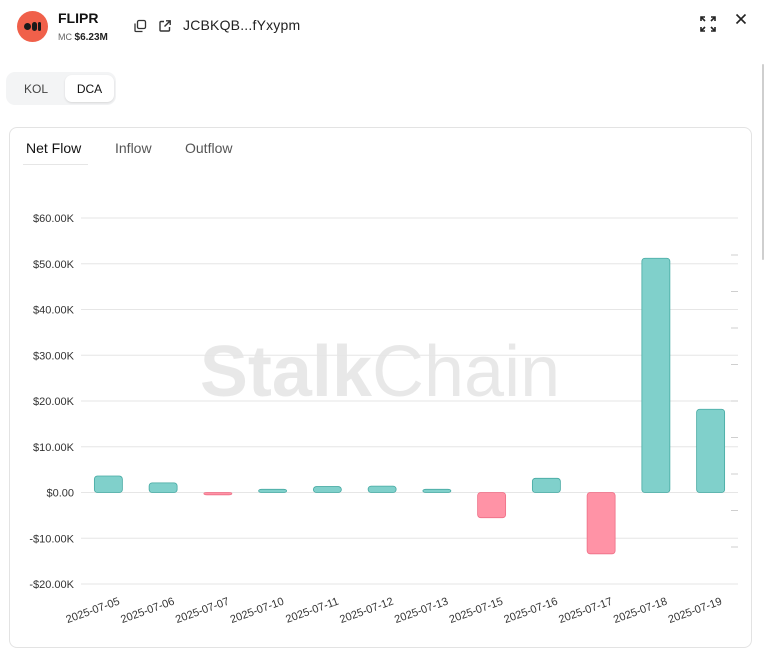  I want to click on mode-toggle: KOL DCA, so click(61, 88).